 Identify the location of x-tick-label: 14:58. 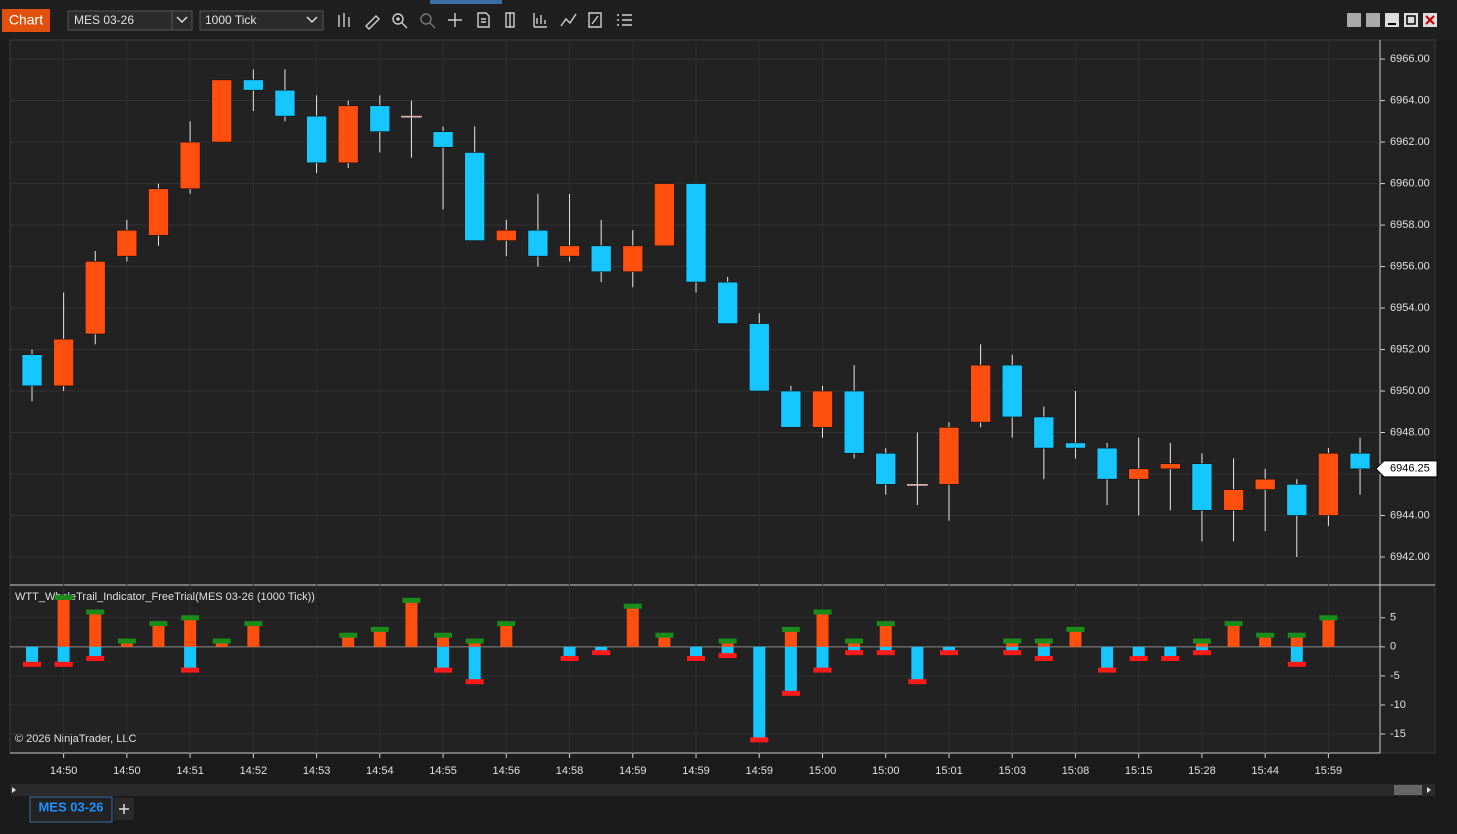
(570, 771).